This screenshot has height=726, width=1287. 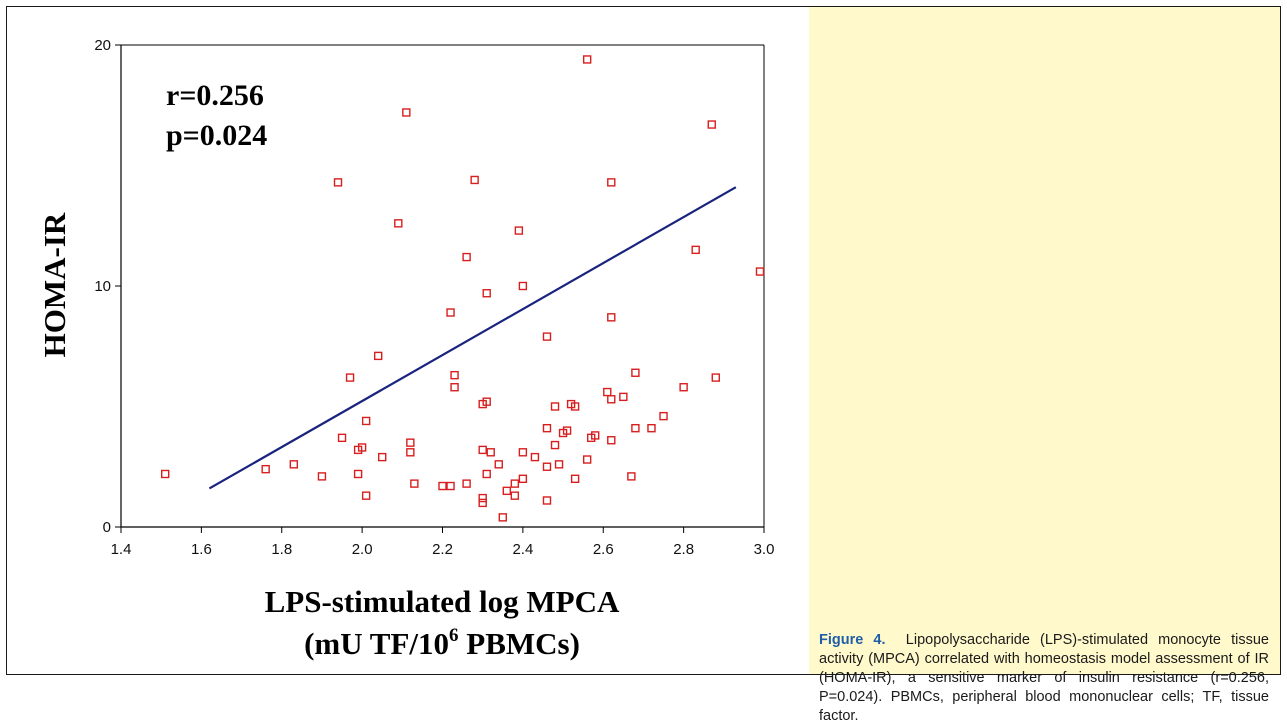 I want to click on x-ticks: 1.4 1.6 1.8 2.0 2.2 2.4 2.6 2.8 3.0, so click(x=443, y=542).